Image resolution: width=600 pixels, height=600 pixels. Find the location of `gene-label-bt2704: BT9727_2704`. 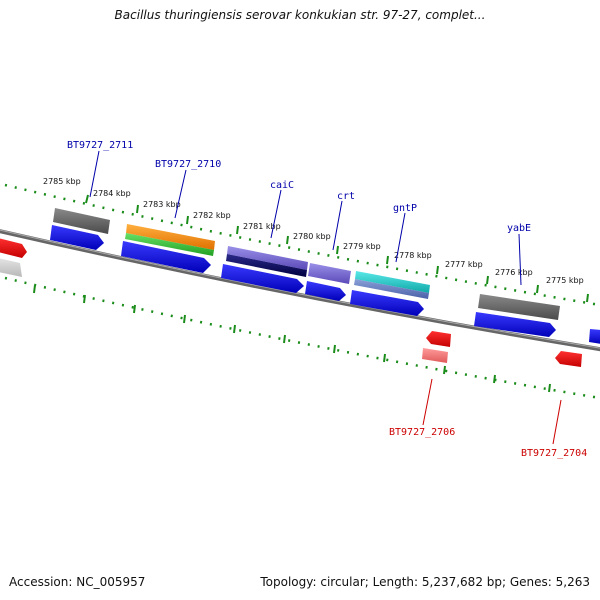

gene-label-bt2704: BT9727_2704 is located at coordinates (554, 453).